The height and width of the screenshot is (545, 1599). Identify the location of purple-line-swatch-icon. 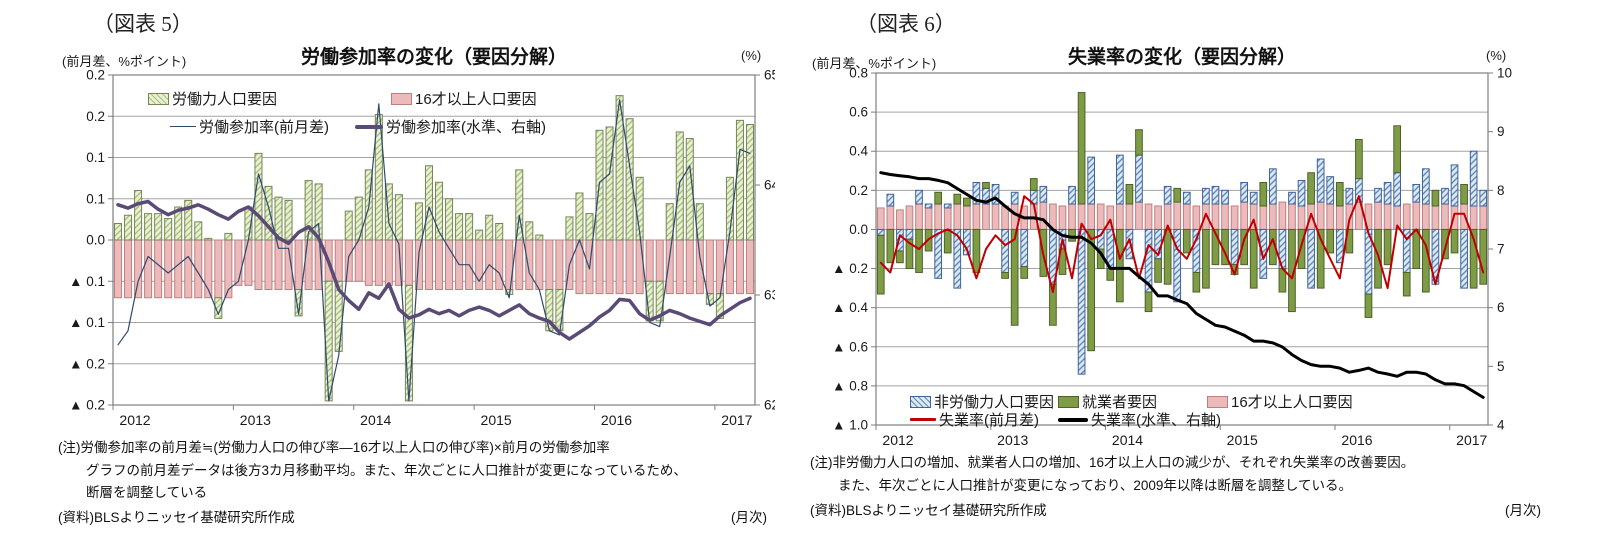
(369, 126).